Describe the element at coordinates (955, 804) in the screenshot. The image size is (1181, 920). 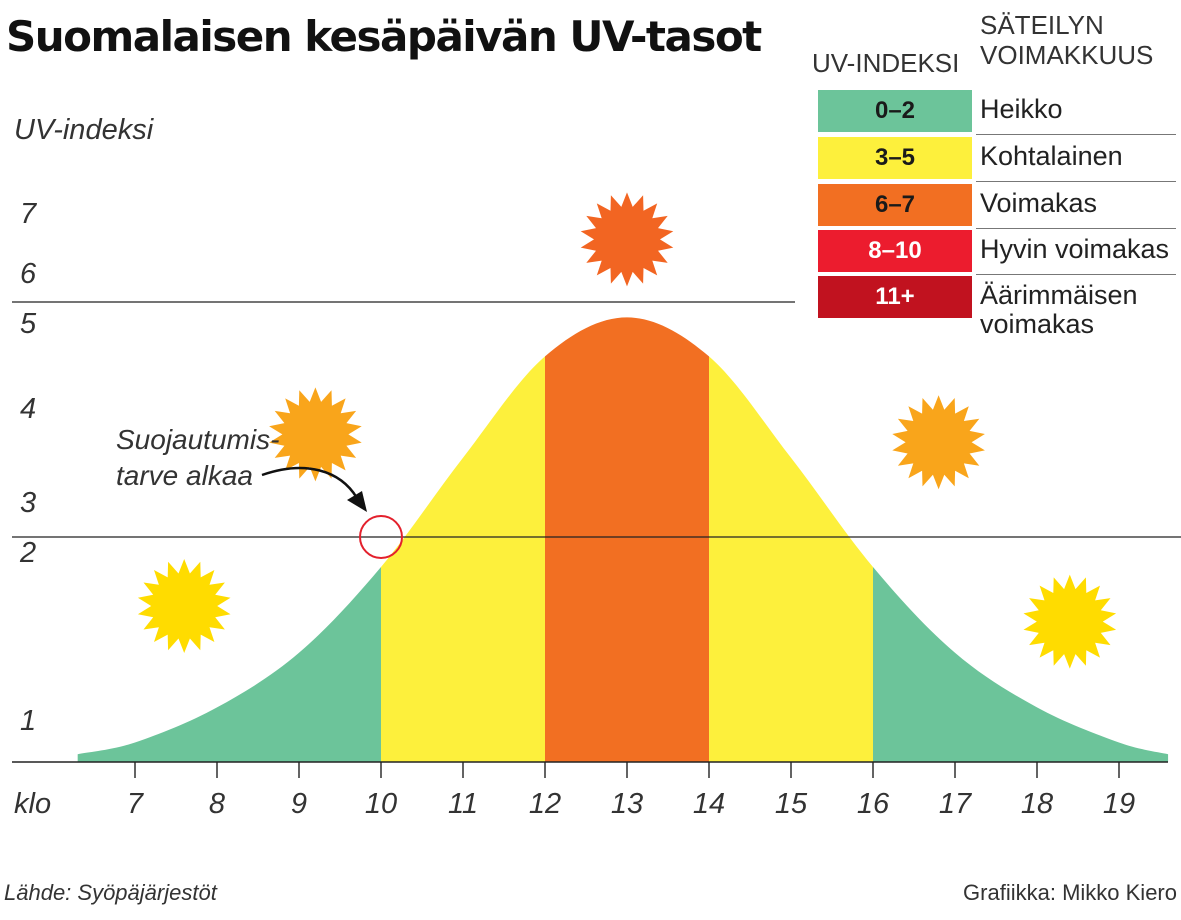
I see `x-tick-label: 17` at that location.